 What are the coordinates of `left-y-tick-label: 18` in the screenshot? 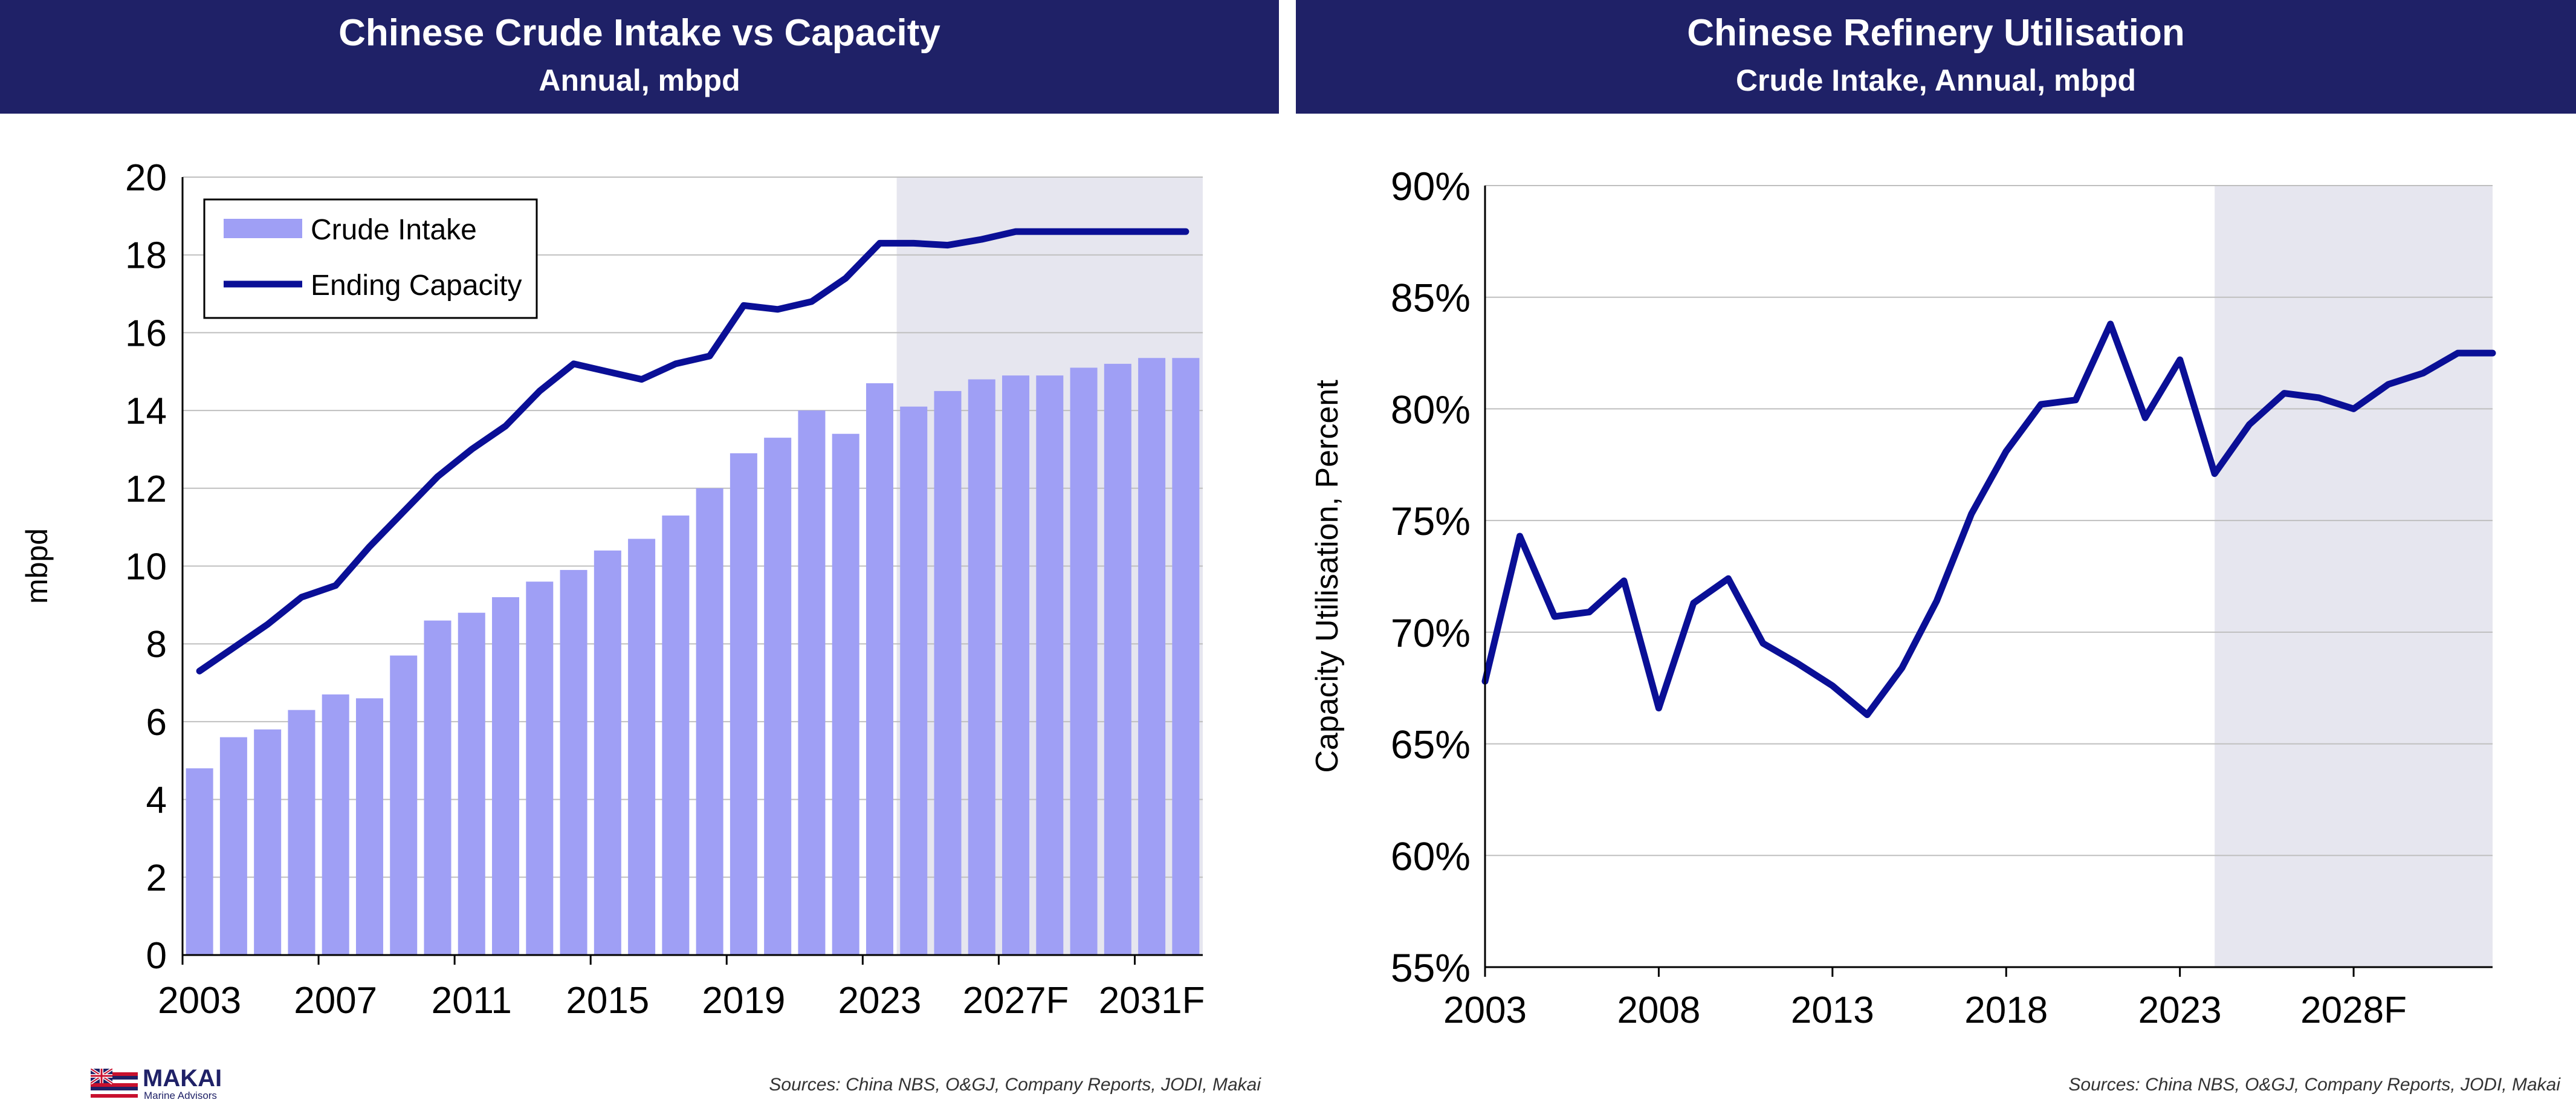 It's located at (146, 256).